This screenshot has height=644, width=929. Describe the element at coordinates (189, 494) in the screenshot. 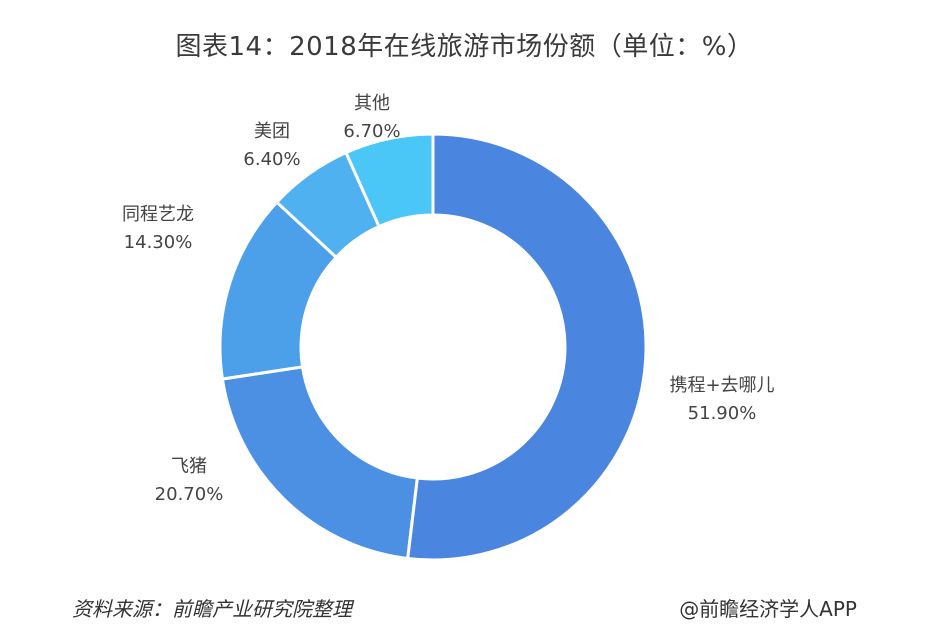

I see `slice-value-2: 20.70%` at that location.